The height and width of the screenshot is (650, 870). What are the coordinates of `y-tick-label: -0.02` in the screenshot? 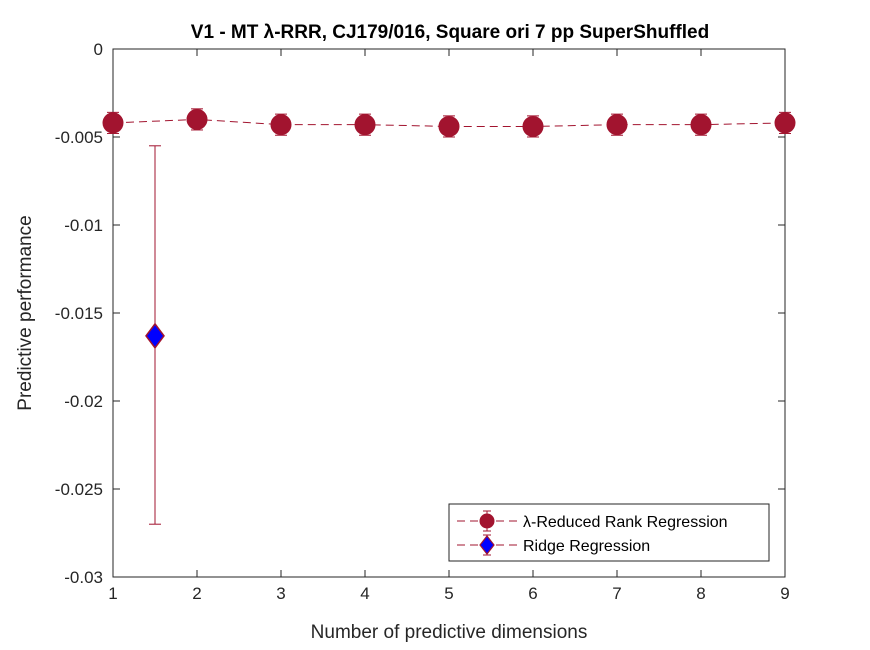 It's located at (83, 401).